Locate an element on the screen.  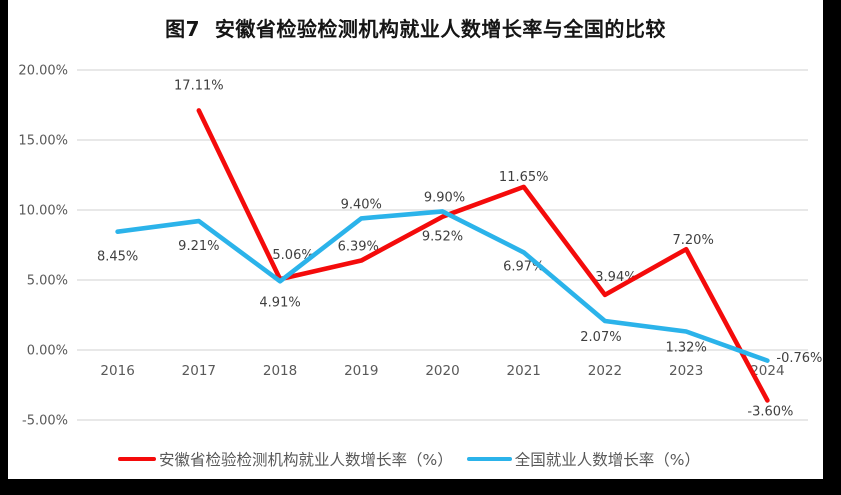
data-label-series-1: 9.21% is located at coordinates (198, 246).